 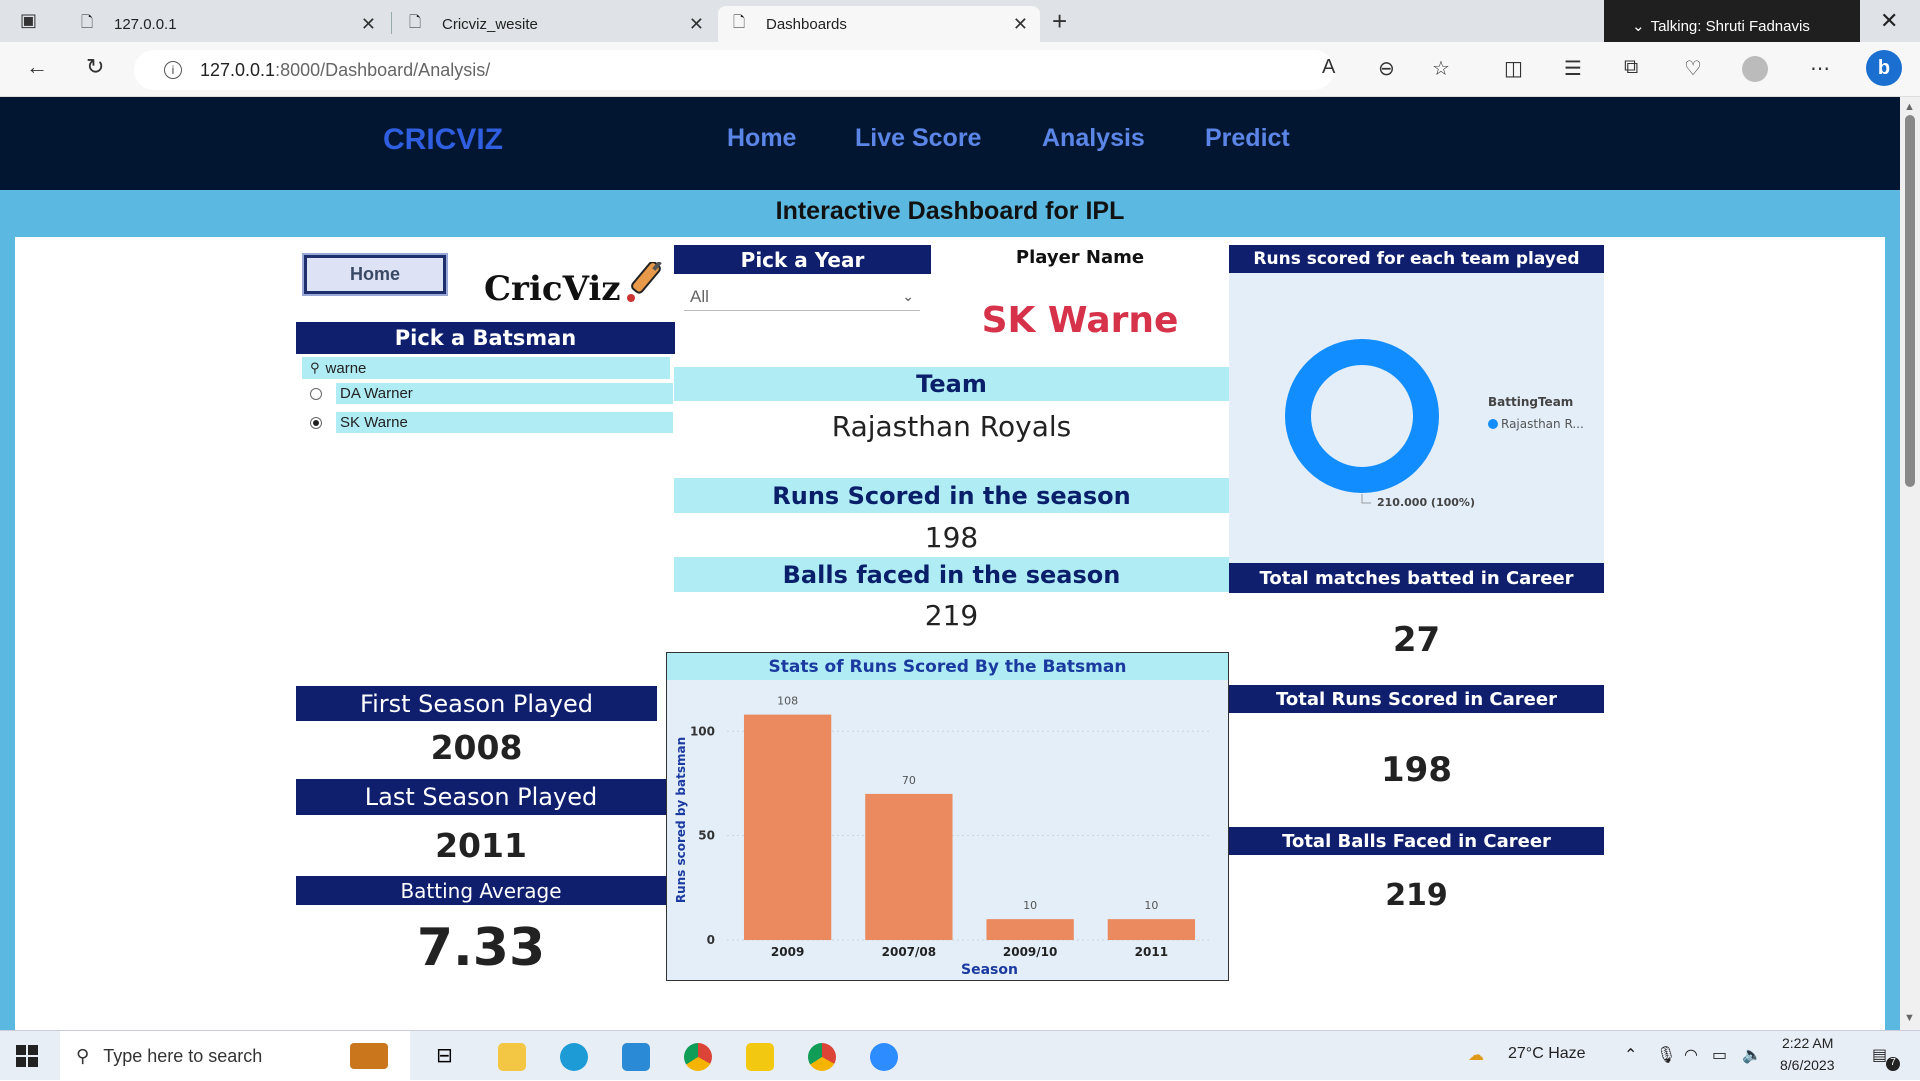 I want to click on more-options-icon: ⋯, so click(x=1820, y=69).